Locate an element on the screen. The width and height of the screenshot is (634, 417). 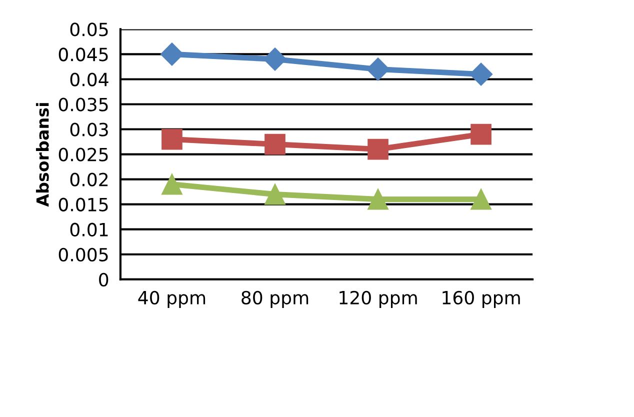
x-tick-label: 80 ppm is located at coordinates (275, 299).